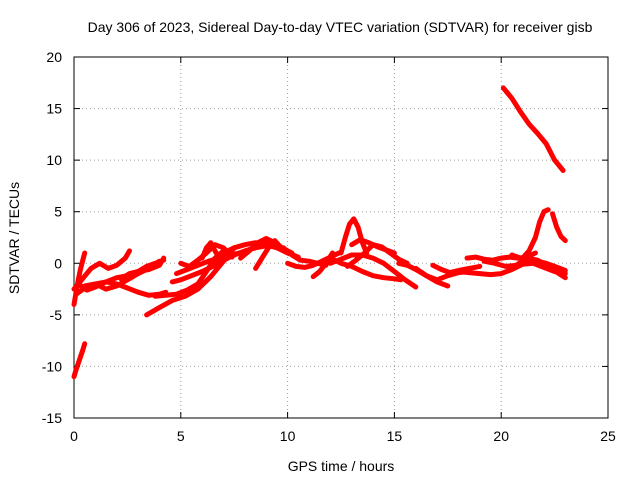 The image size is (640, 480). I want to click on y-axis-label: SDTVAR / TECUs, so click(14, 238).